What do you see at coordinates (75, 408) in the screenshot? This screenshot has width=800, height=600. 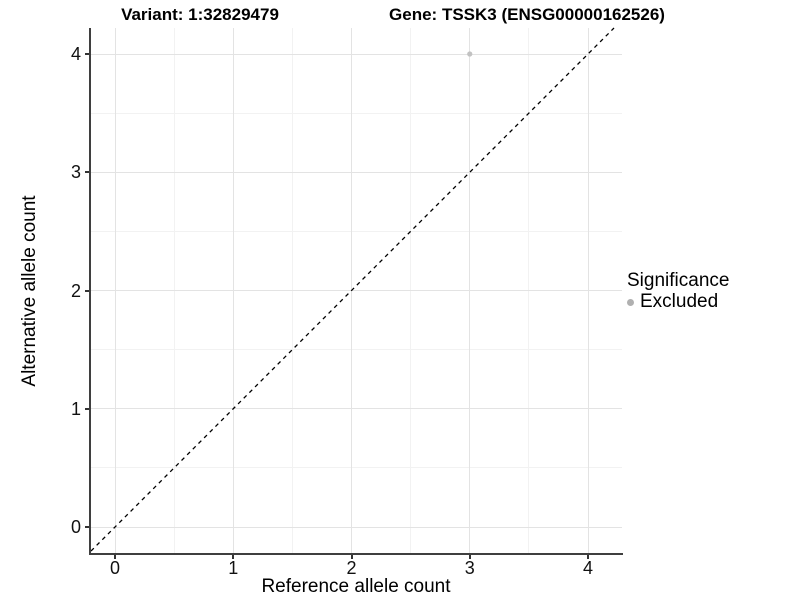 I see `y-tick-label: 1` at bounding box center [75, 408].